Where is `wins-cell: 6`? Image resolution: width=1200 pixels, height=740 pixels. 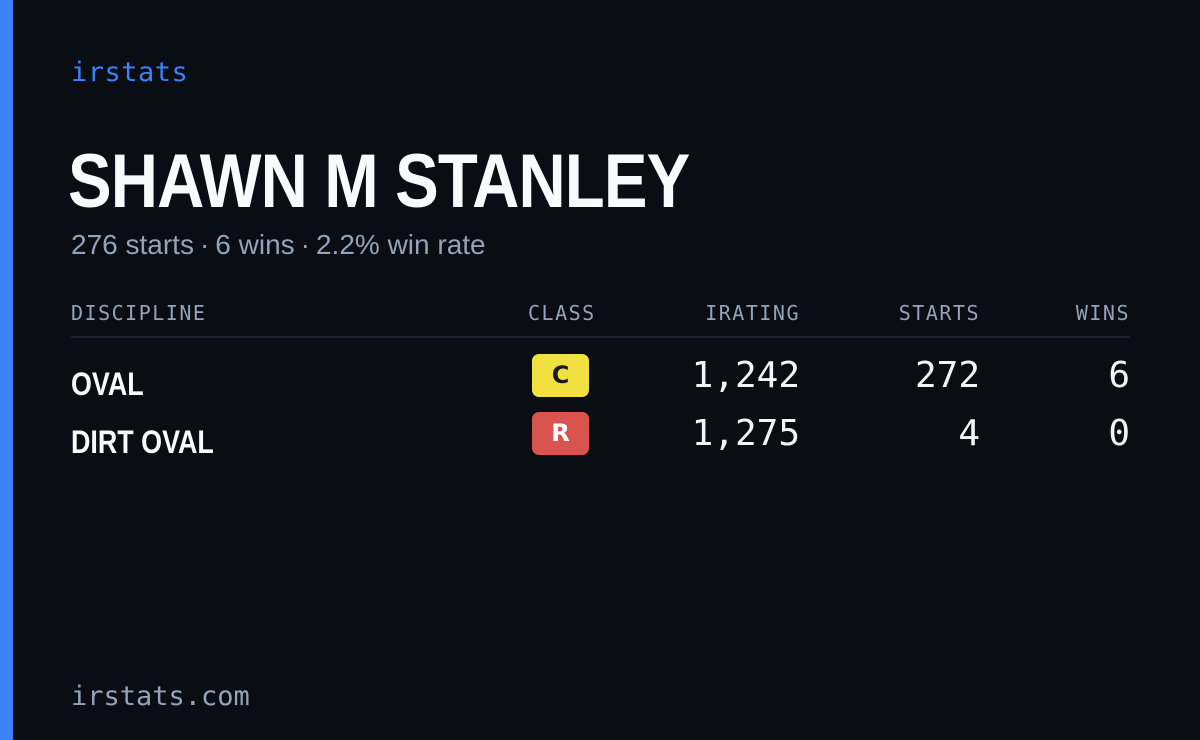 wins-cell: 6 is located at coordinates (1119, 375).